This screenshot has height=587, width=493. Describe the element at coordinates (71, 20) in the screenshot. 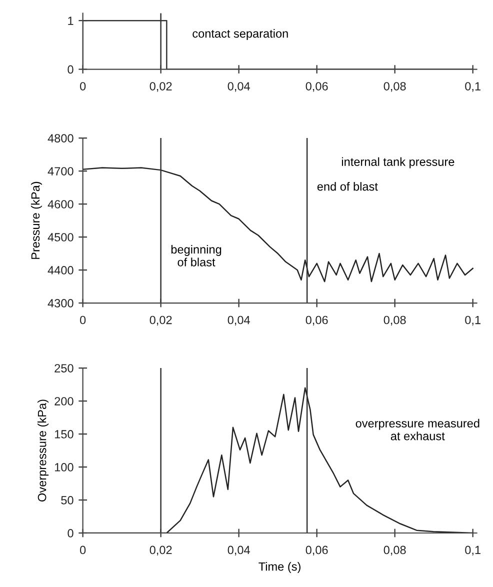

I see `y-tick-label: 1` at that location.